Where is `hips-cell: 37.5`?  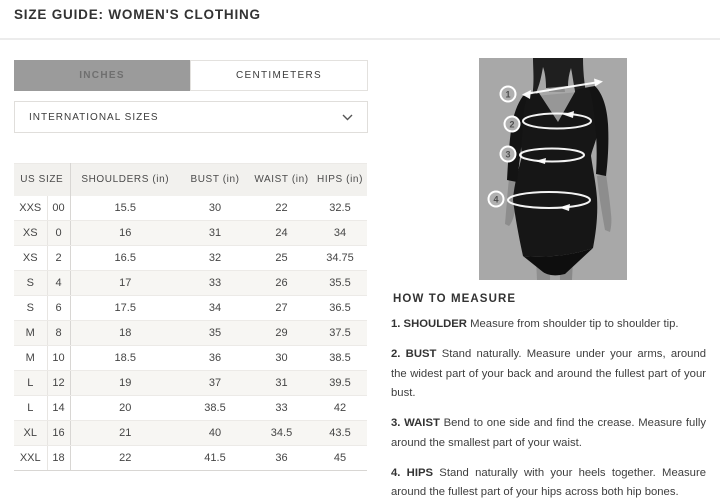
hips-cell: 37.5 is located at coordinates (340, 333).